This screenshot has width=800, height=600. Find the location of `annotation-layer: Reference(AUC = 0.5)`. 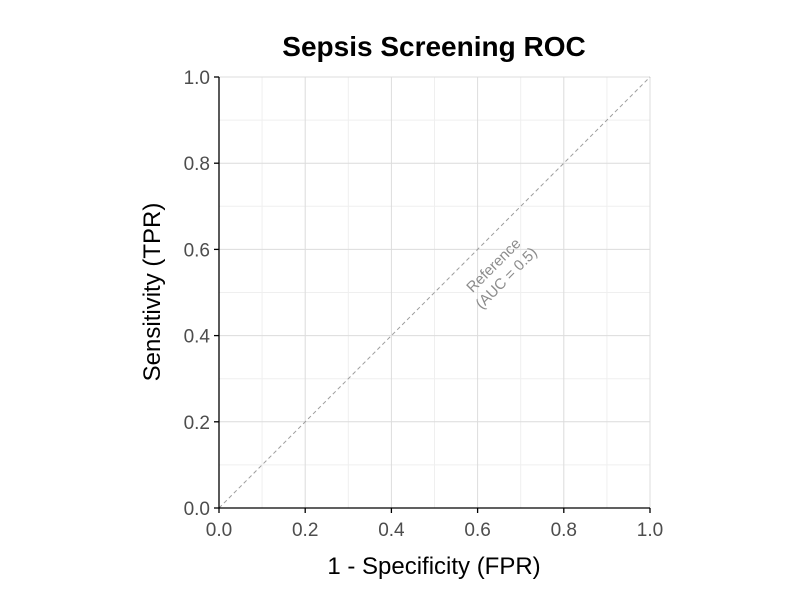

annotation-layer: Reference(AUC = 0.5) is located at coordinates (501, 273).